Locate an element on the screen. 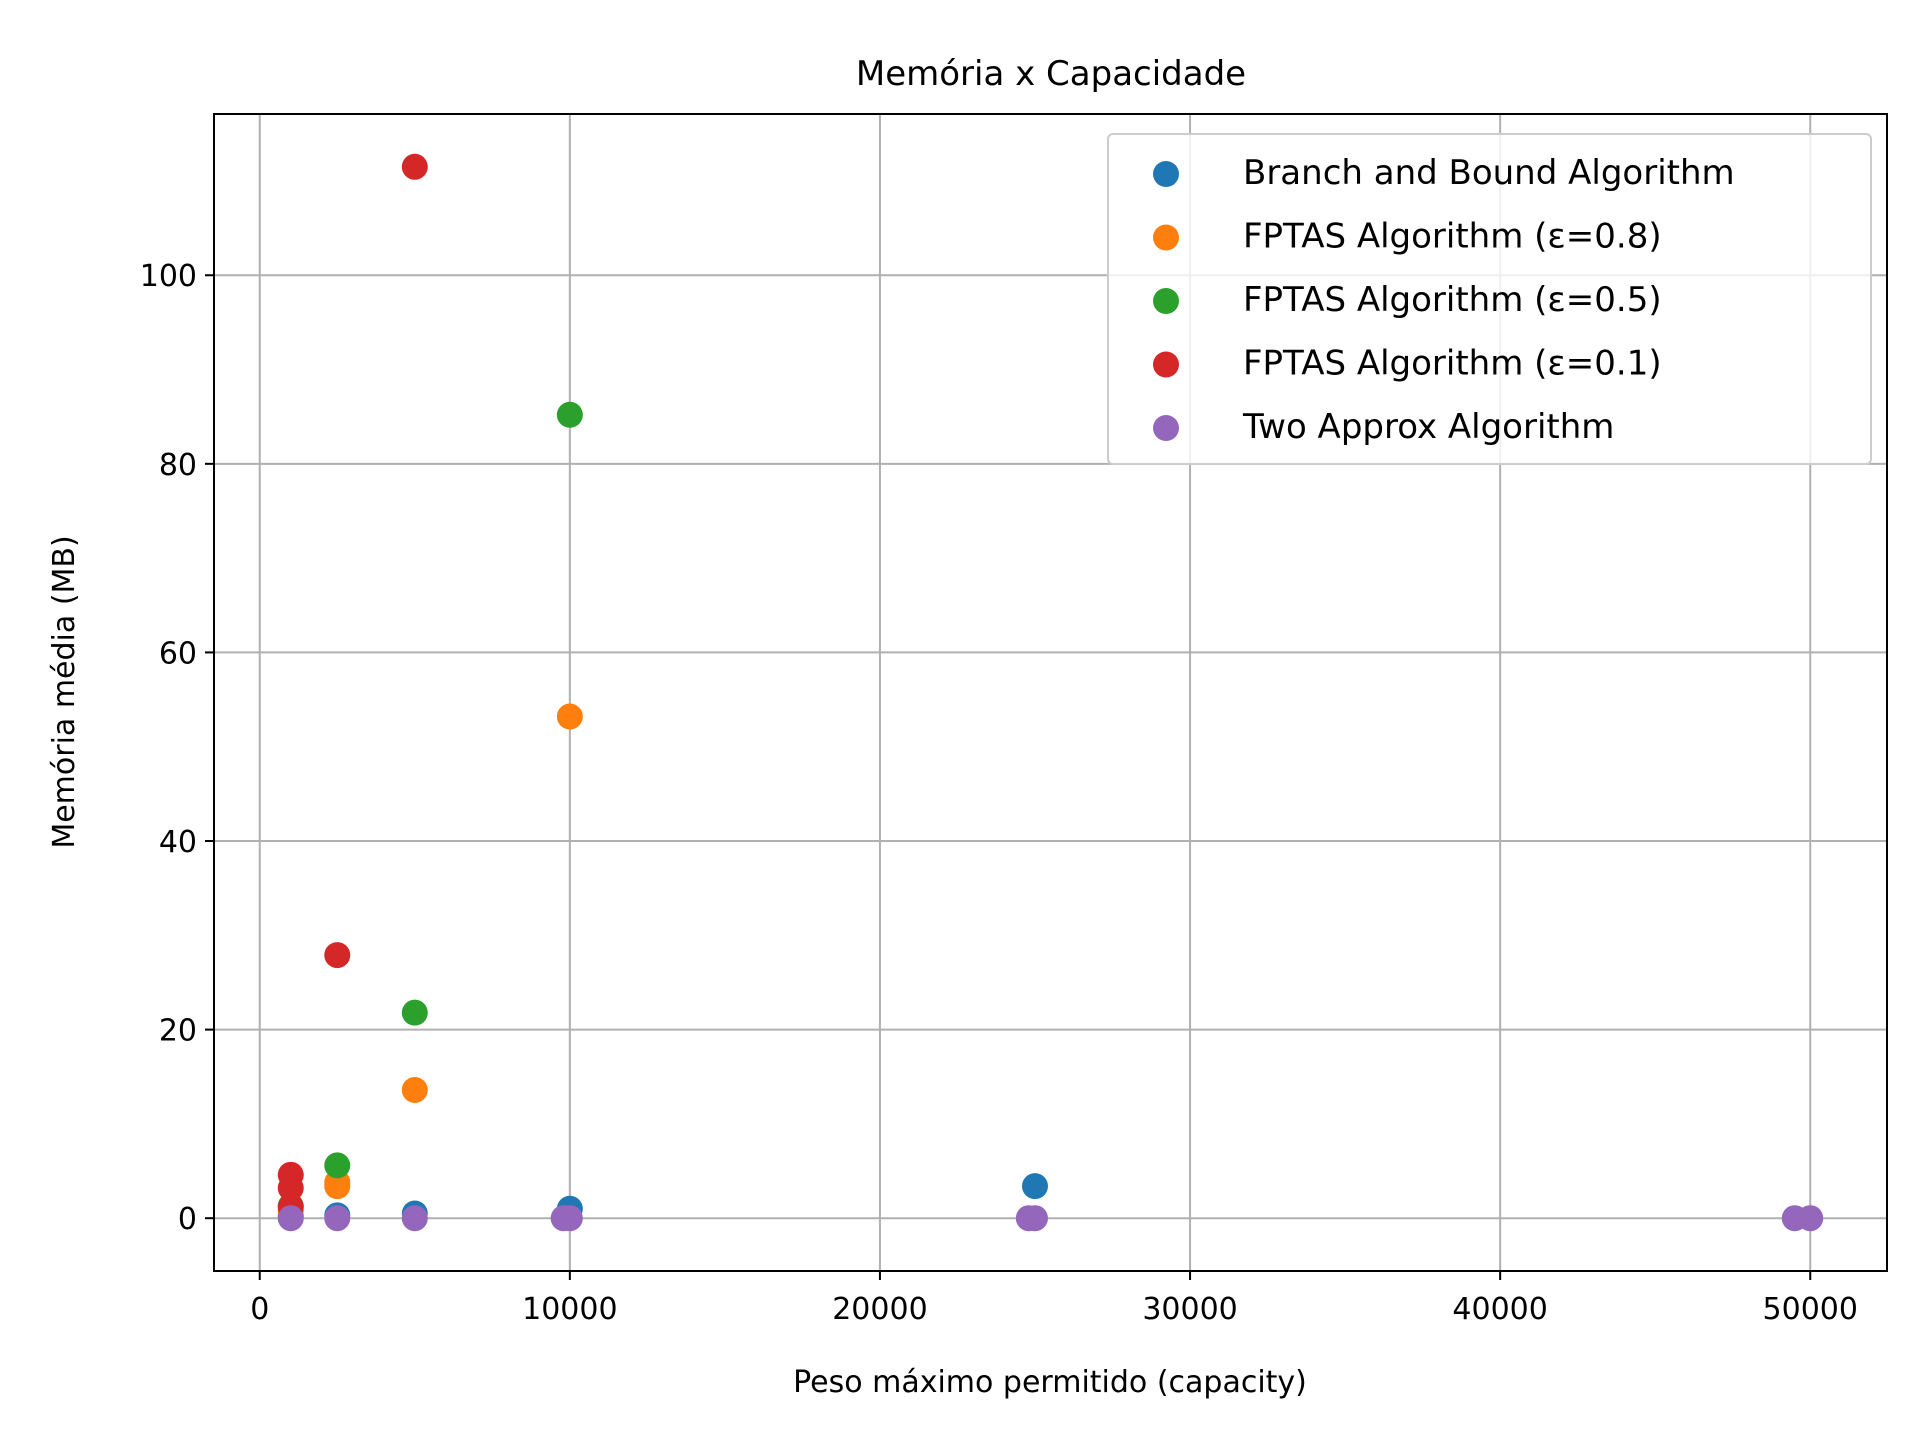 The height and width of the screenshot is (1440, 1920). y-tick-label: 20 is located at coordinates (178, 1031).